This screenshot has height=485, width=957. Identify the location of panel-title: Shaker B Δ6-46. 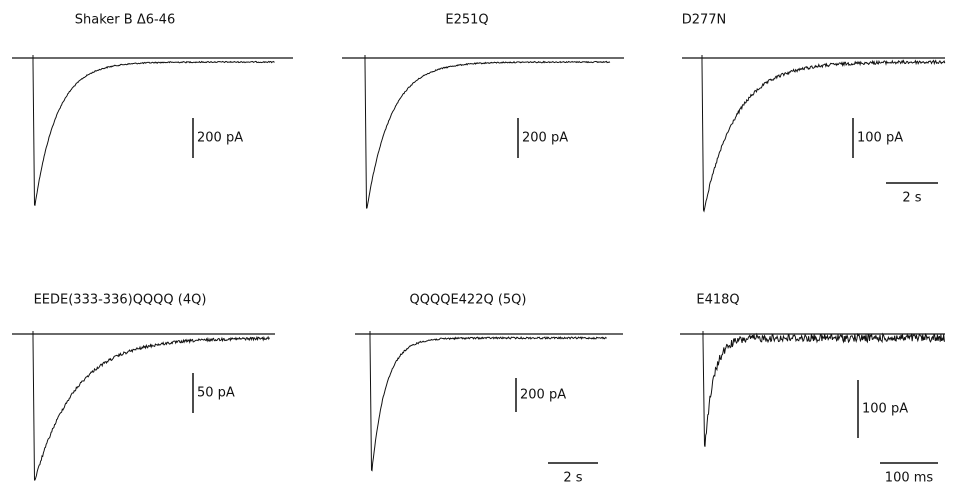
(125, 20).